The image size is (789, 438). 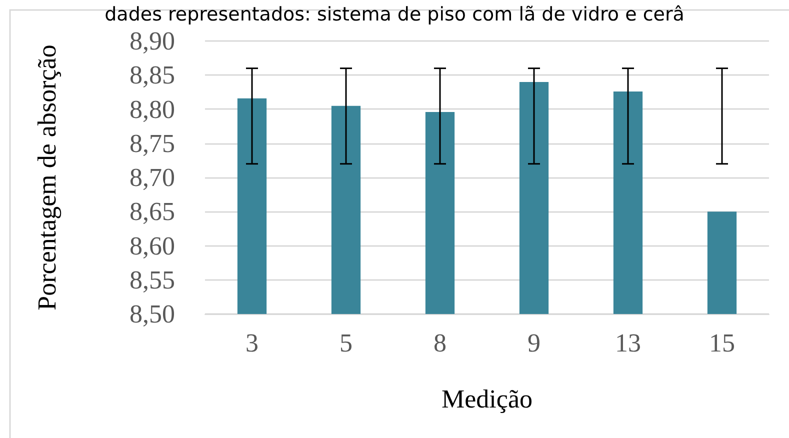 I want to click on y-tick-label: 8,65, so click(x=152, y=211).